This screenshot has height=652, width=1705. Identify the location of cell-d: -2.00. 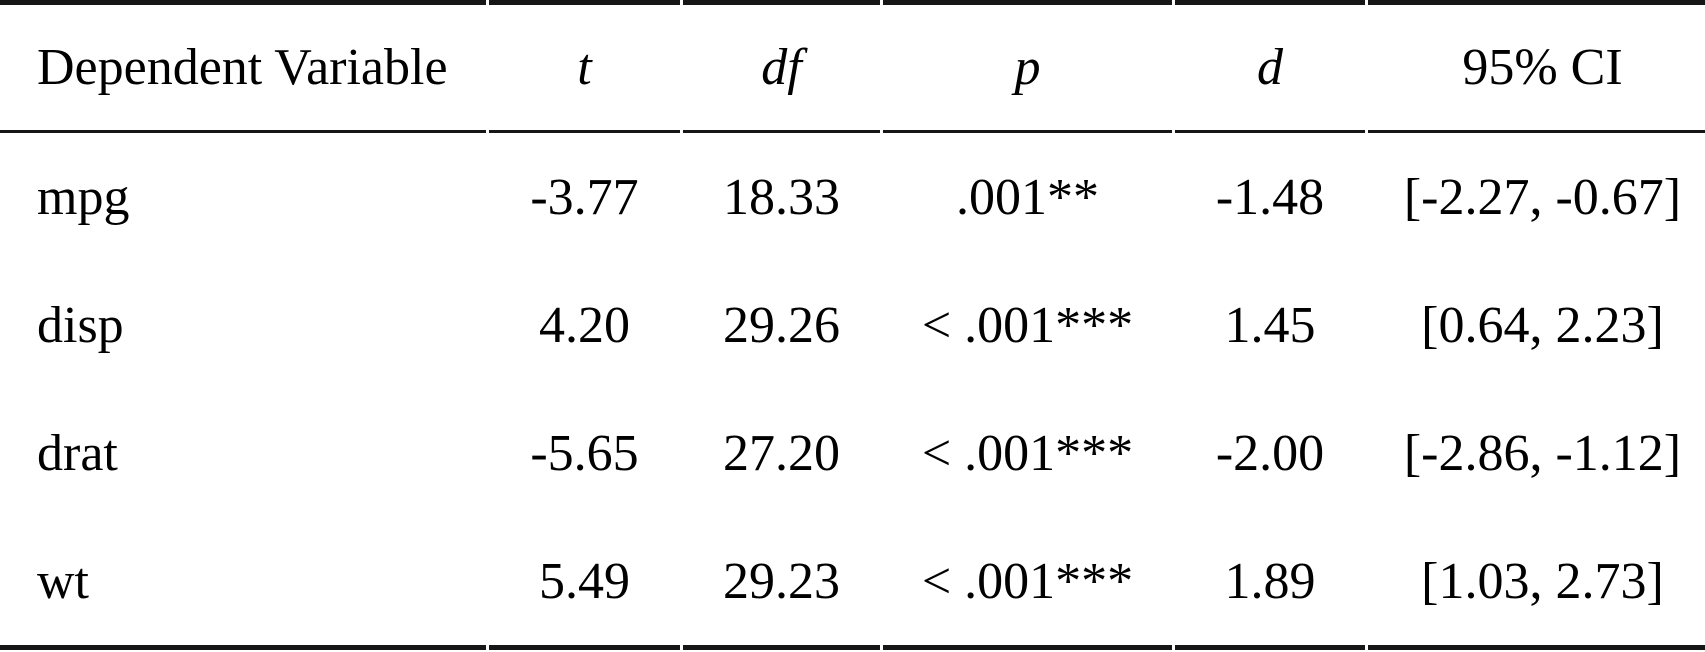
(1270, 453).